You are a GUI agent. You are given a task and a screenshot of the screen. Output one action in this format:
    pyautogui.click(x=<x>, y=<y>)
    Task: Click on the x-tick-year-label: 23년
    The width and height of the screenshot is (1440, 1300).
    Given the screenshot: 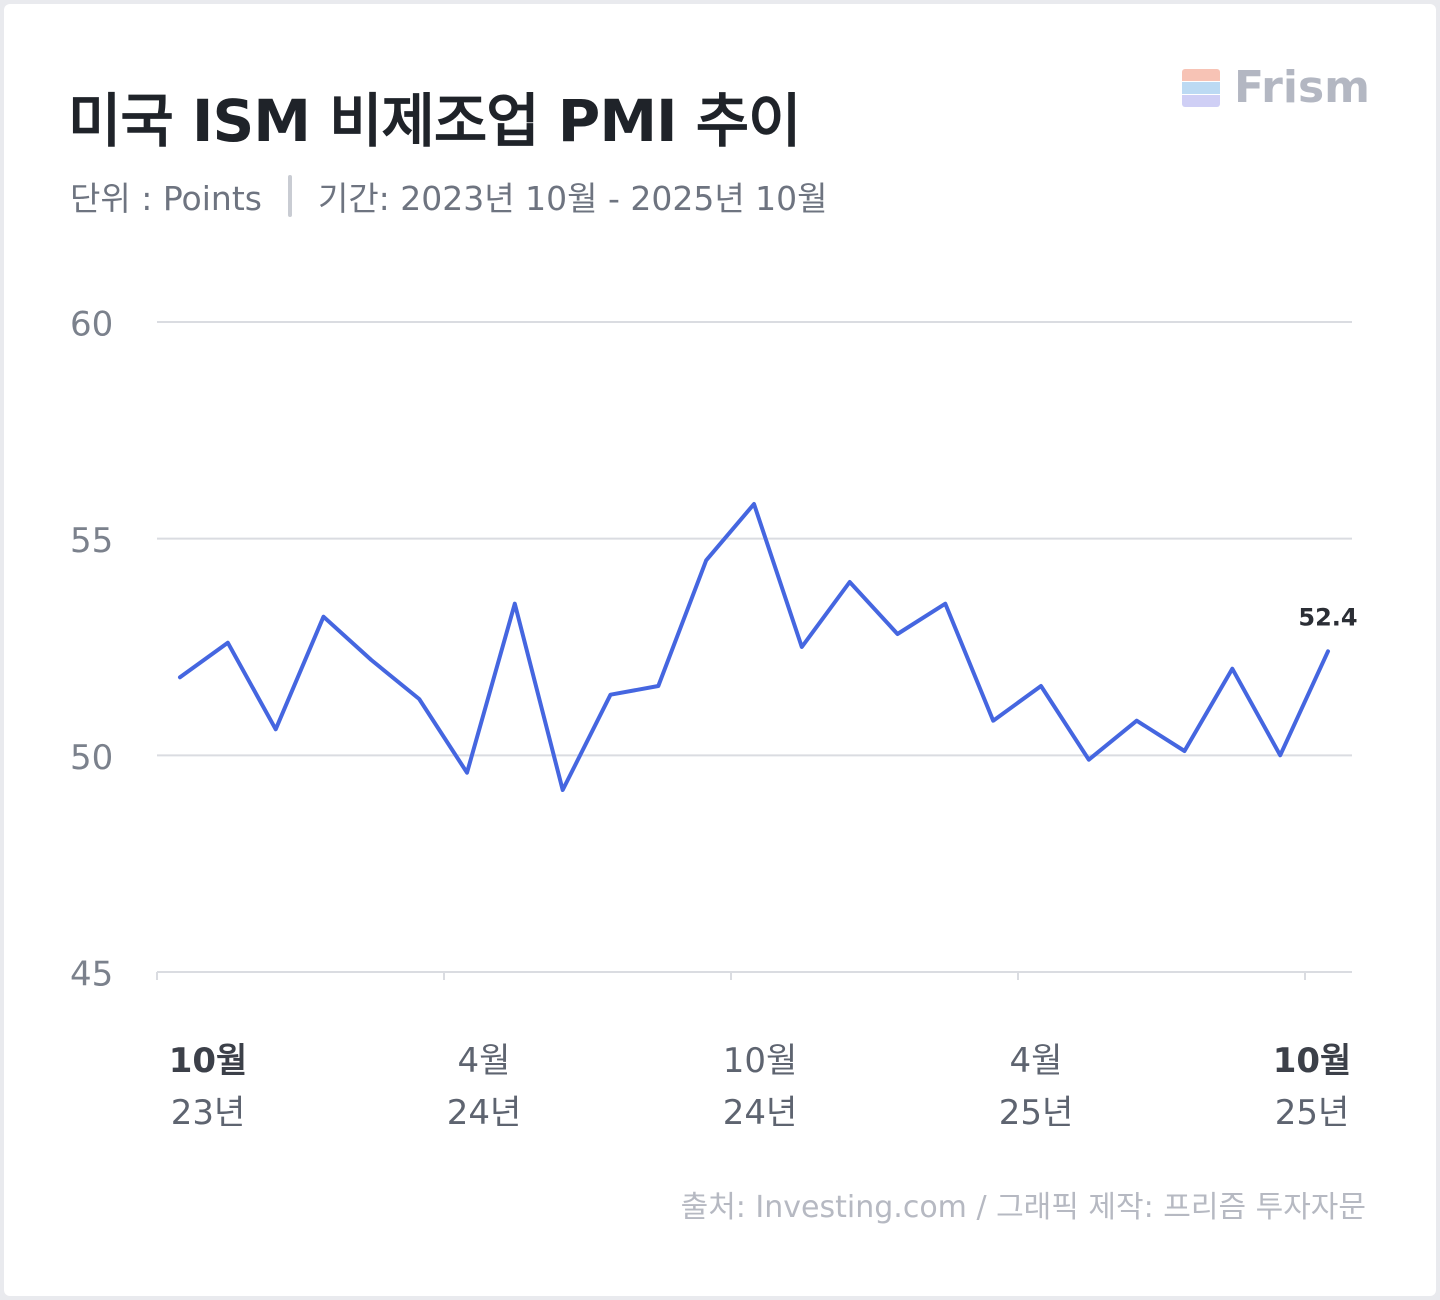 What is the action you would take?
    pyautogui.click(x=208, y=1113)
    